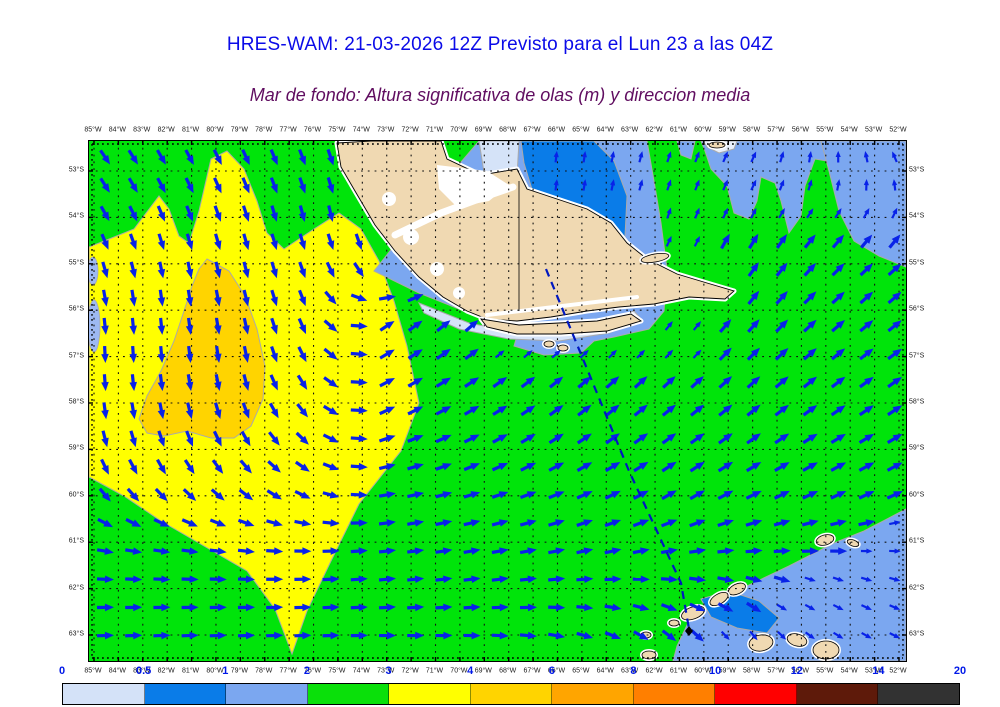 This screenshot has height=707, width=1000. I want to click on lon-label-bottom: 67°W, so click(532, 671).